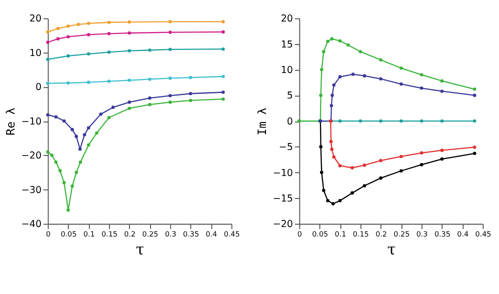 This screenshot has height=294, width=499. Describe the element at coordinates (285, 148) in the screenshot. I see `y-tick-label: −5` at that location.